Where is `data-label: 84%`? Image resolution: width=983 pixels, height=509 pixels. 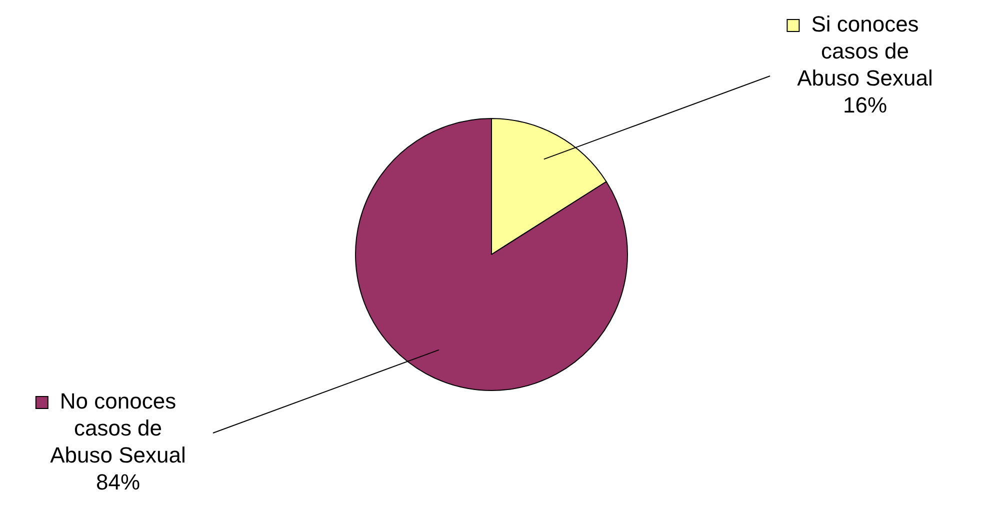 data-label: 84% is located at coordinates (118, 482).